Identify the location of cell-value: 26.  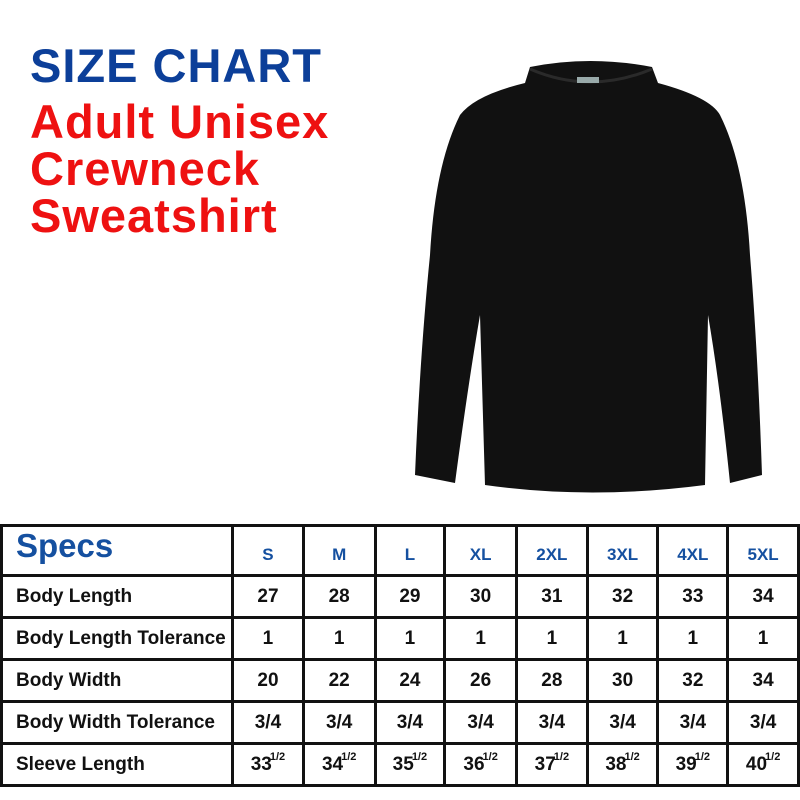
(480, 680).